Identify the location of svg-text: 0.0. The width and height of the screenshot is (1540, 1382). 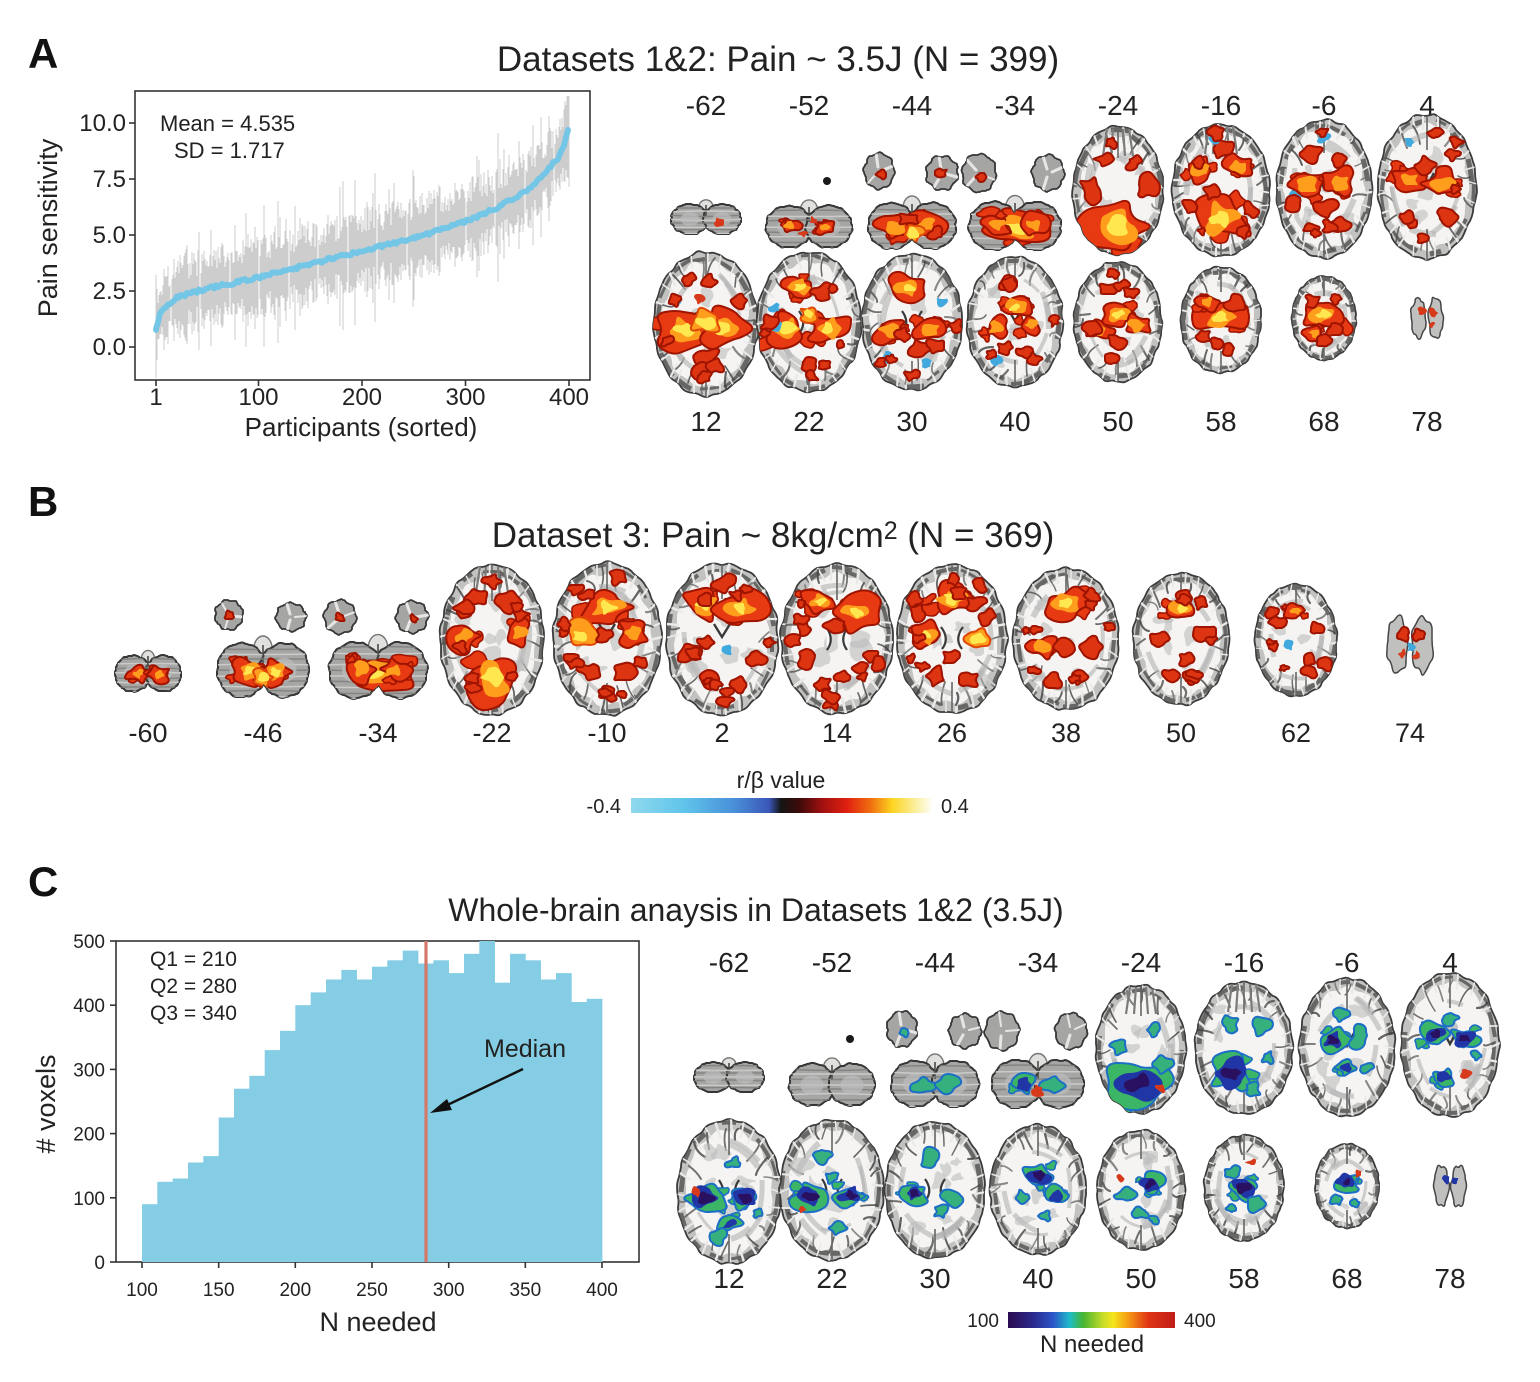
(109, 347).